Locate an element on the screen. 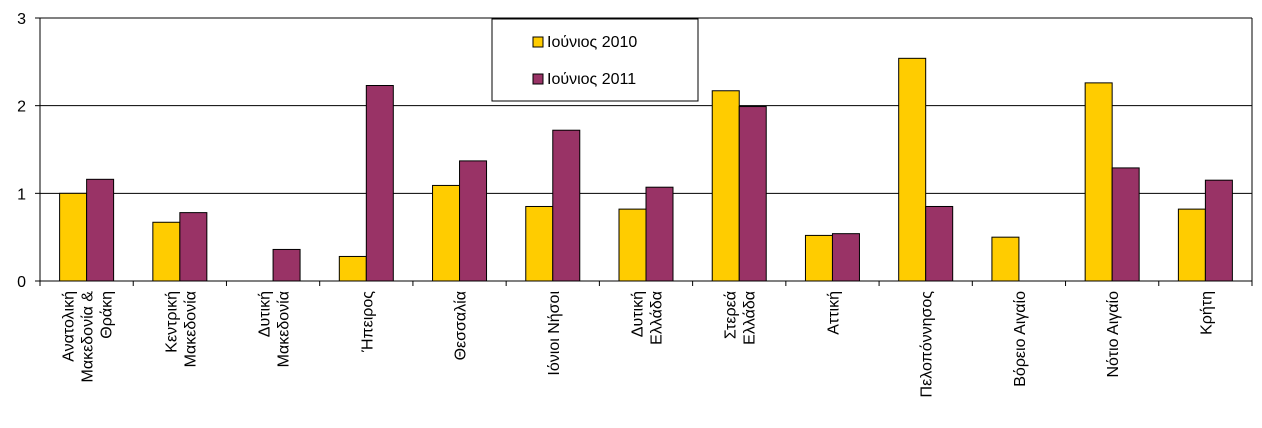 This screenshot has height=428, width=1262. category-label: Κρήτη is located at coordinates (1206, 313).